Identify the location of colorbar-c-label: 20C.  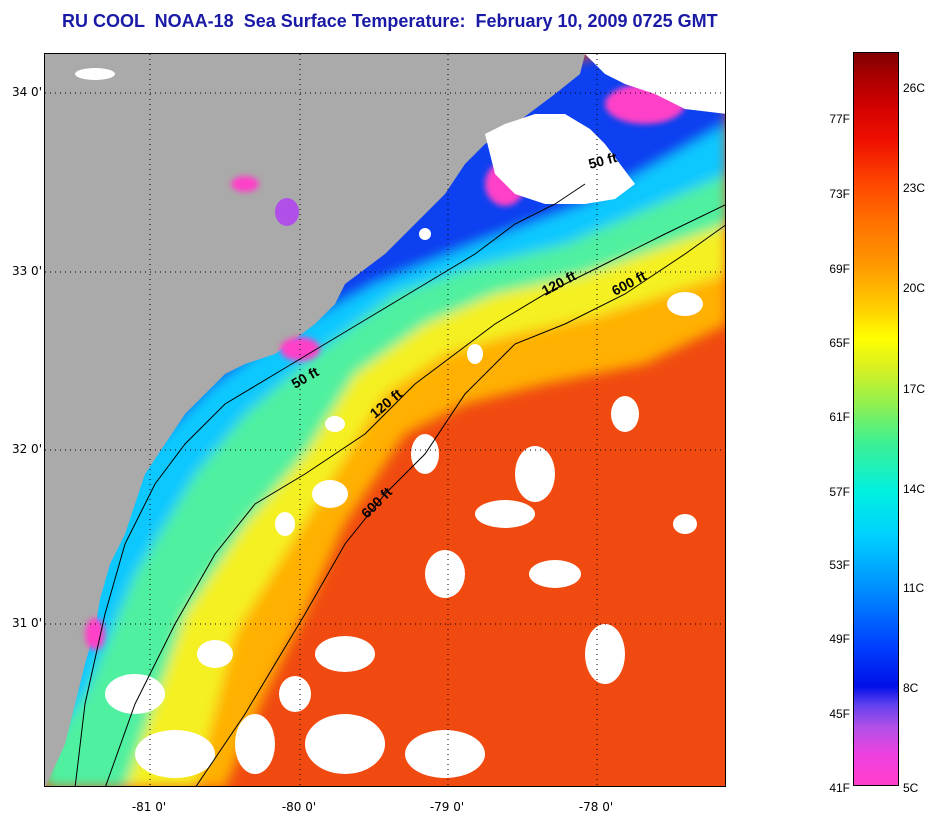
(914, 288).